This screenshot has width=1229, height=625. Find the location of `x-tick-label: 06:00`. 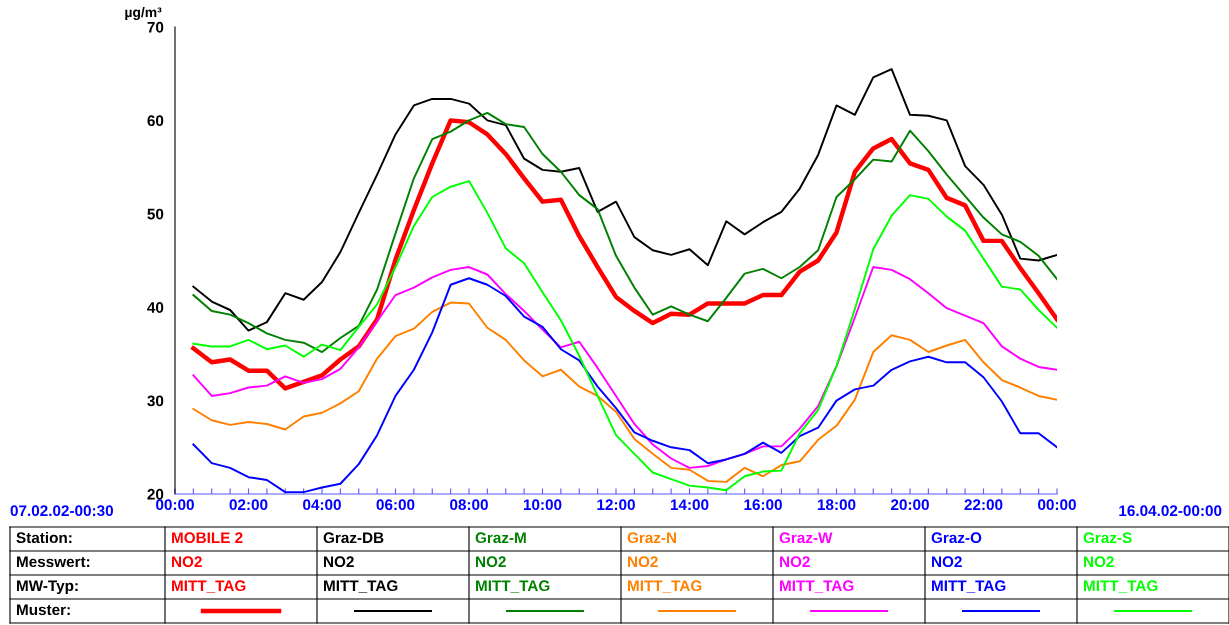

x-tick-label: 06:00 is located at coordinates (395, 505).